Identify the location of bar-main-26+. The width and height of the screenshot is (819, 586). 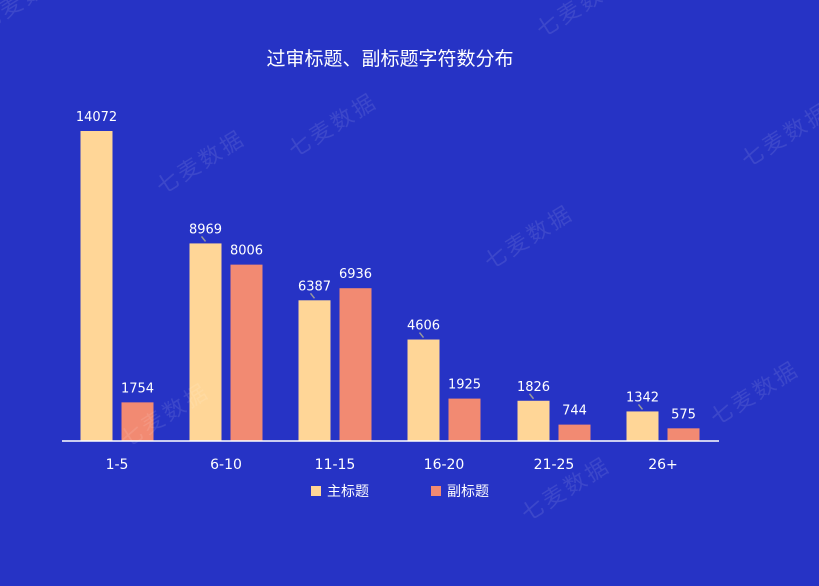
(642, 426).